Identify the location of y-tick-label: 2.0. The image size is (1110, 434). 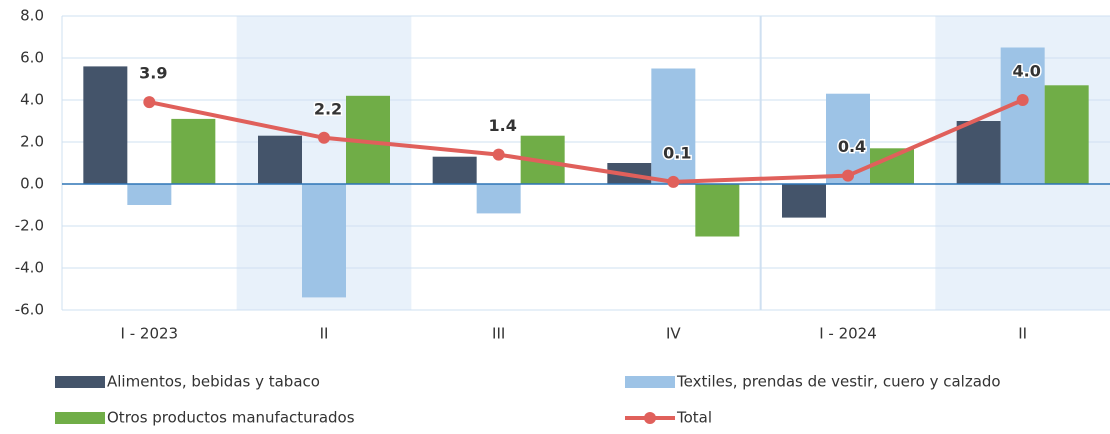
(32, 142).